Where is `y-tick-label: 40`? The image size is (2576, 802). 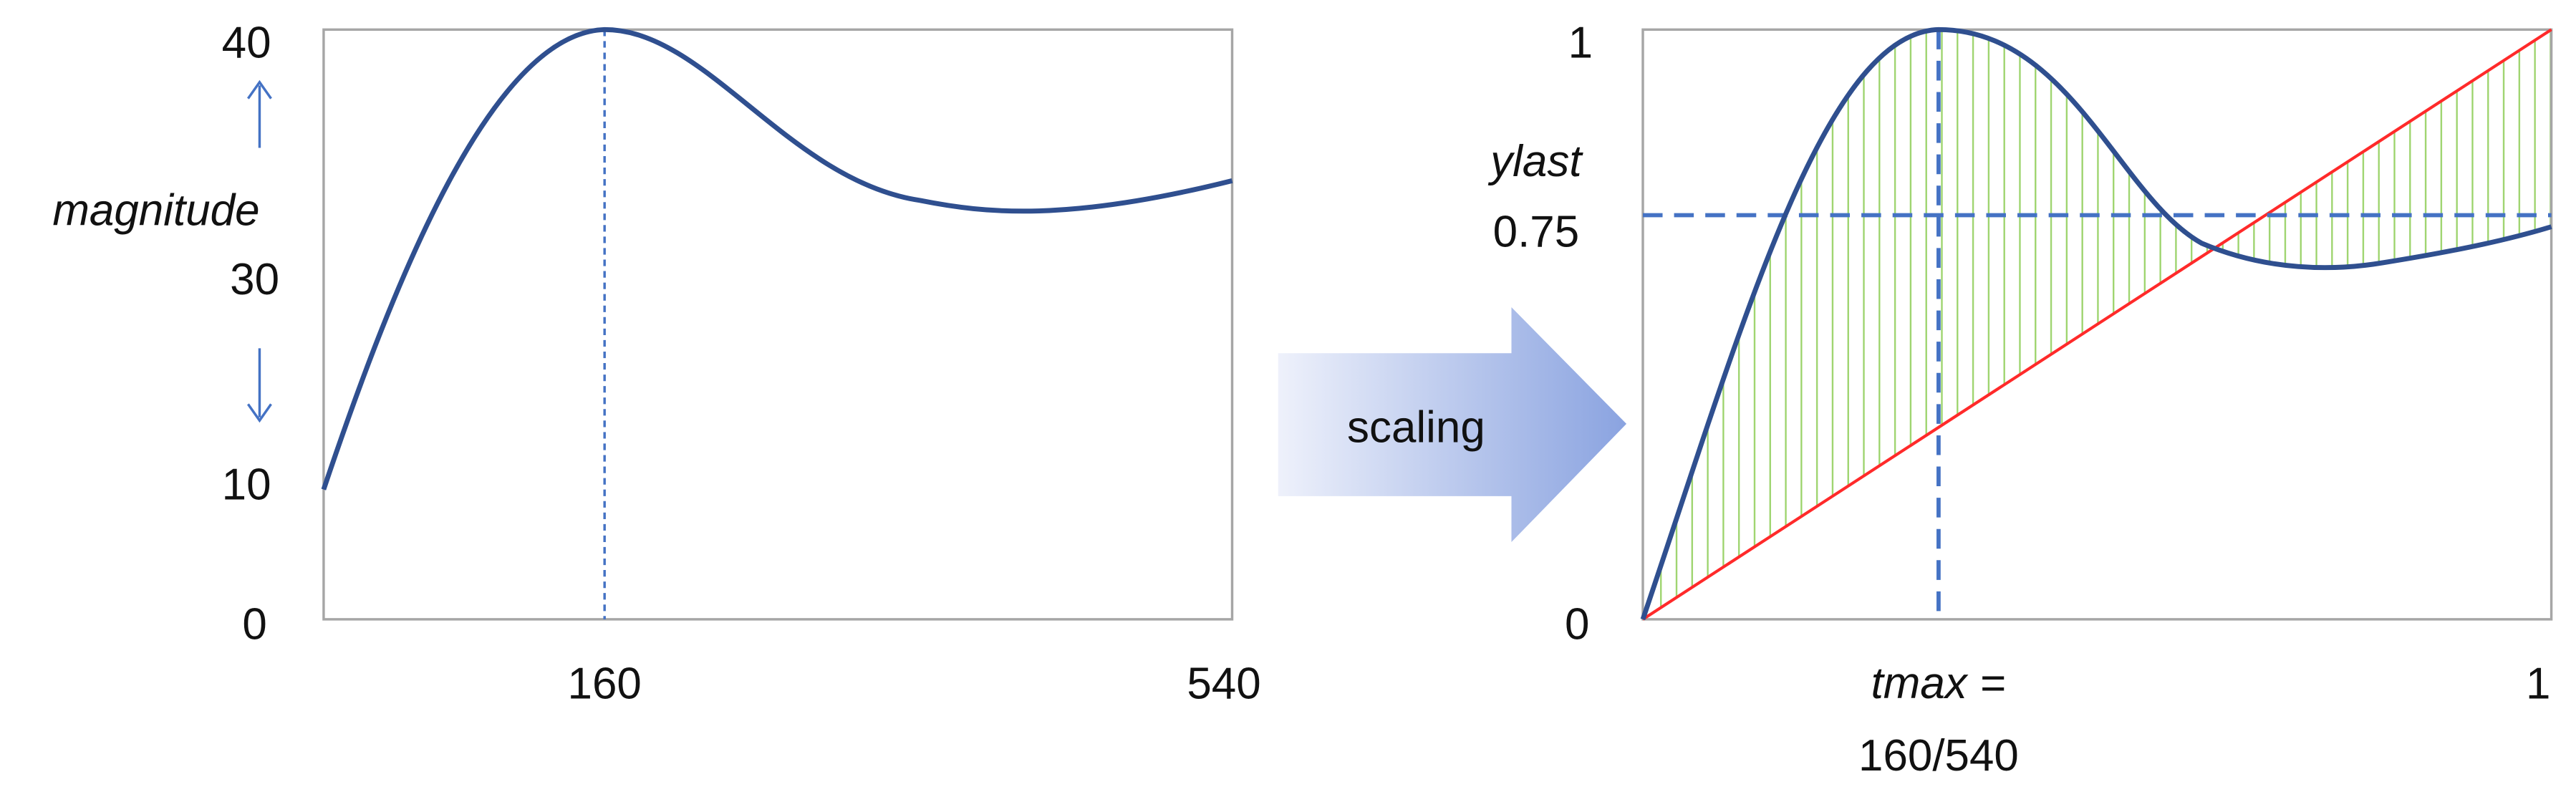 y-tick-label: 40 is located at coordinates (247, 43).